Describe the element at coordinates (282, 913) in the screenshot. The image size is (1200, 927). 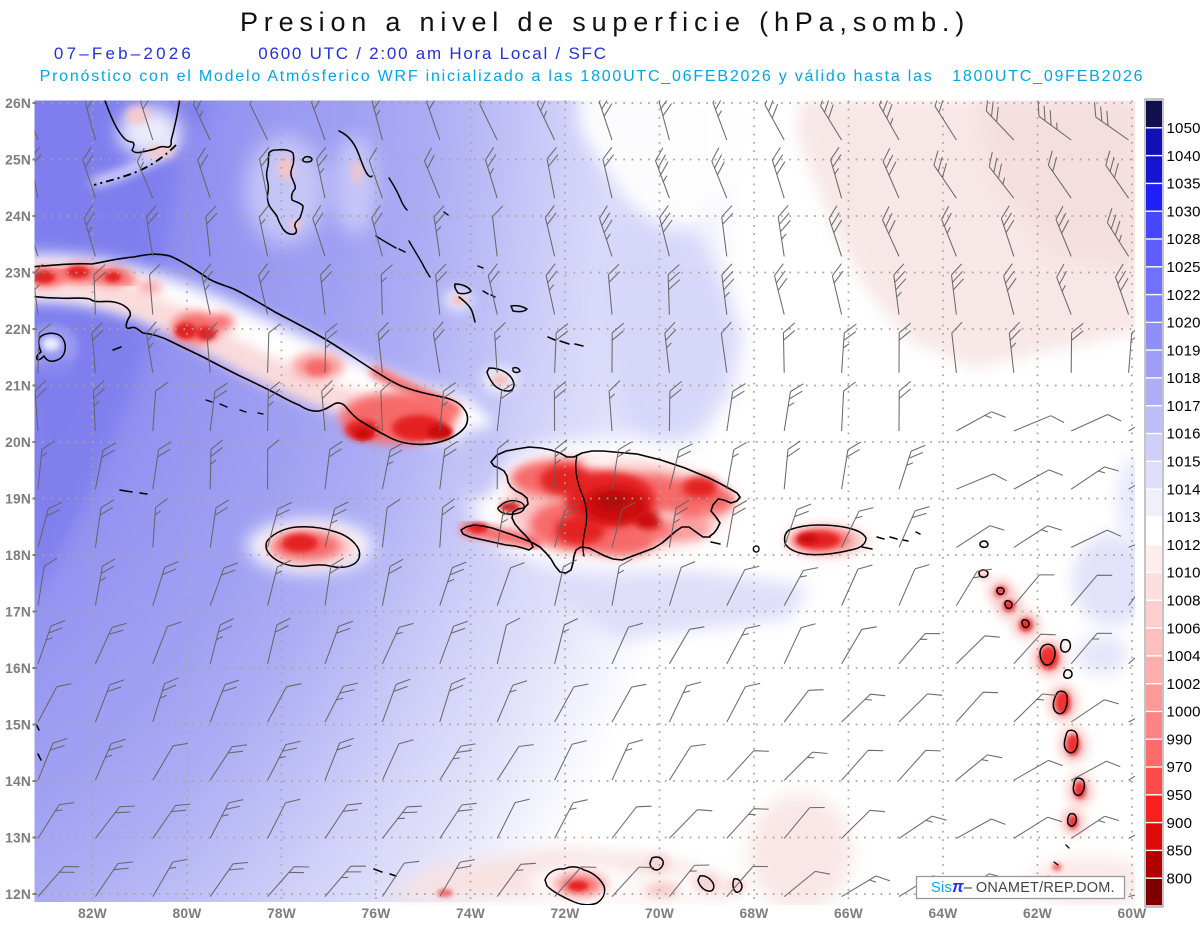
I see `svg-text: 78W` at that location.